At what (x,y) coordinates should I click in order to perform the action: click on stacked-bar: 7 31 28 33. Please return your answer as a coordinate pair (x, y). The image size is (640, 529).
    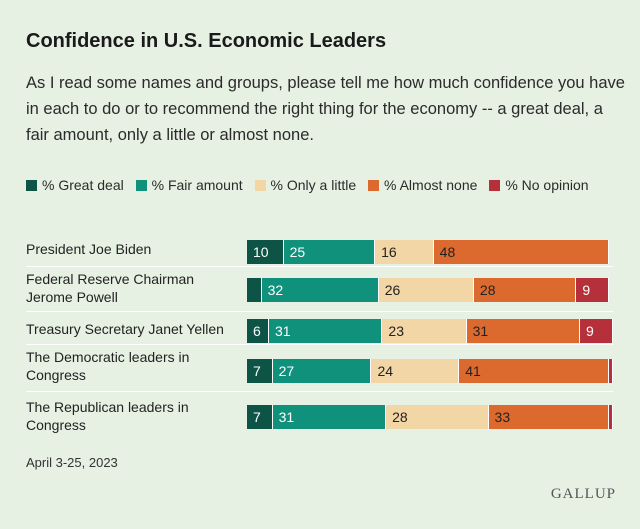
    Looking at the image, I should click on (430, 417).